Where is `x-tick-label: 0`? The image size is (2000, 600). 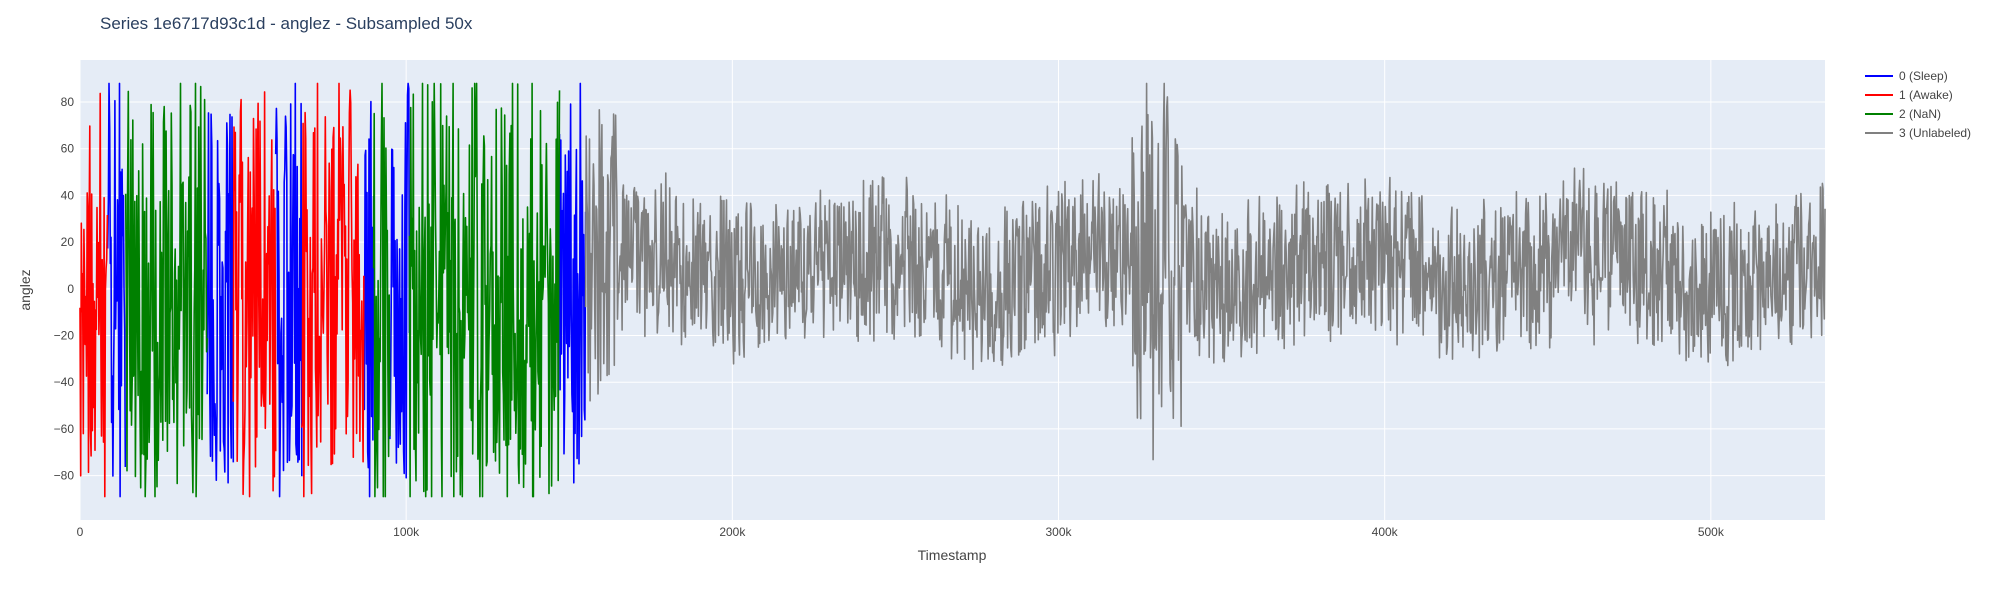 x-tick-label: 0 is located at coordinates (80, 532).